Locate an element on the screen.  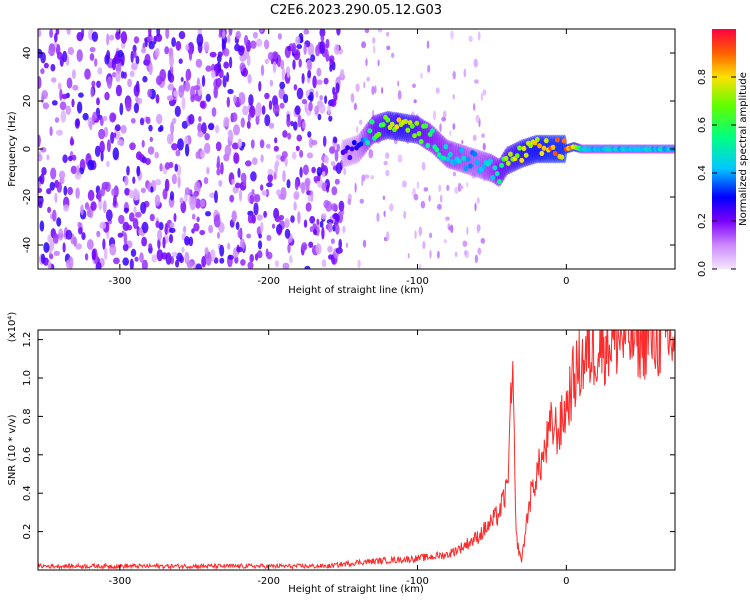
snr-y-label: SNR (10 * v/v) is located at coordinates (12, 449).